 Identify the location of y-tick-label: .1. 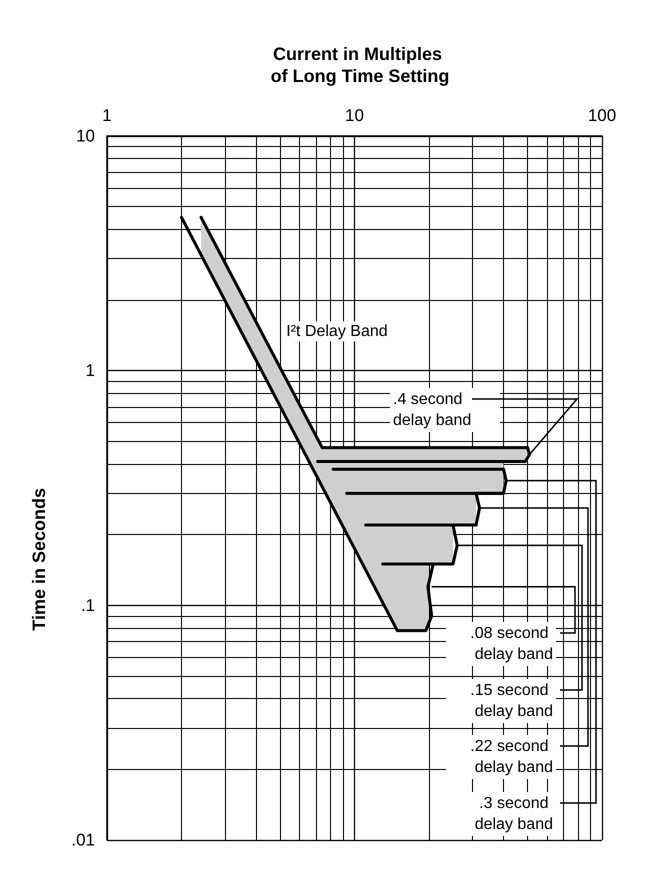
(87, 605).